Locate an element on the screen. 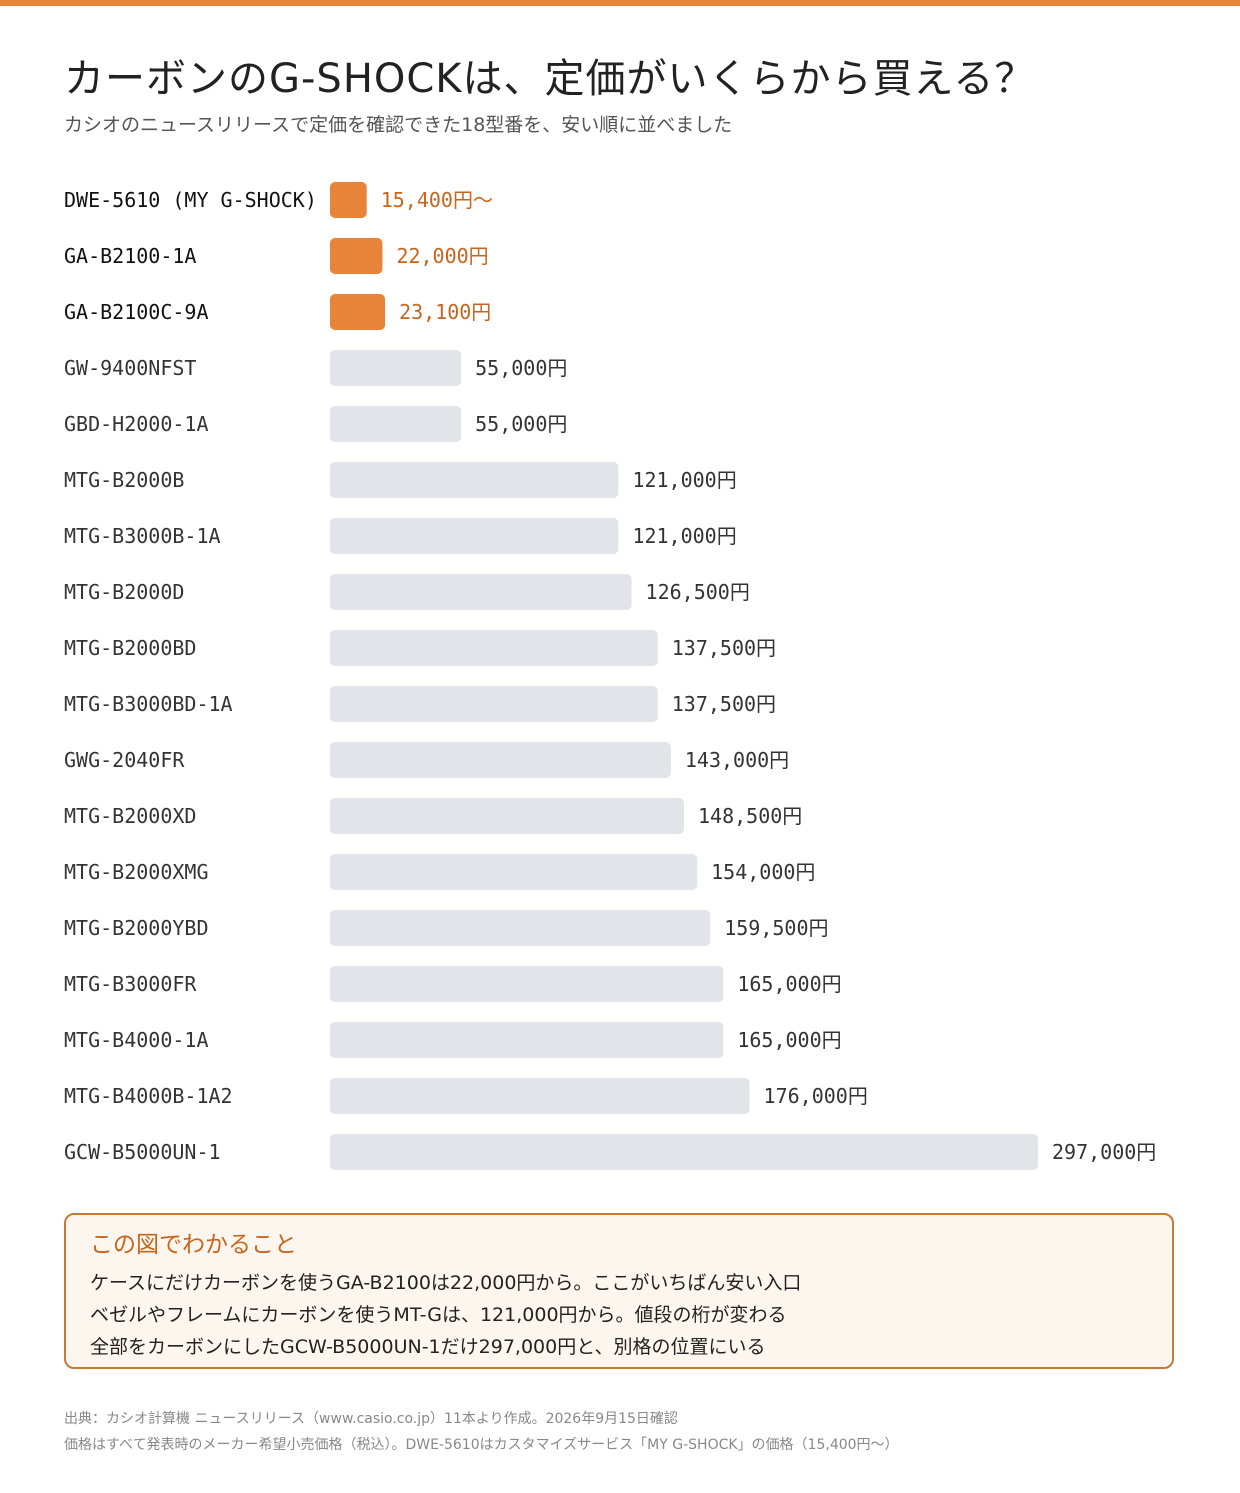  category-label: MTG-B2000D is located at coordinates (124, 592).